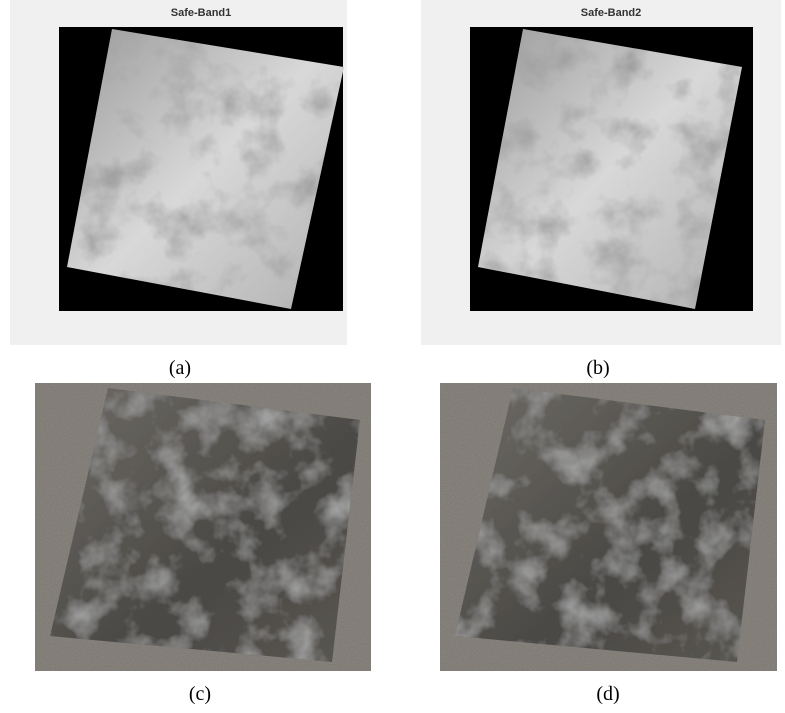  What do you see at coordinates (611, 13) in the screenshot?
I see `panel-title: Safe-Band2` at bounding box center [611, 13].